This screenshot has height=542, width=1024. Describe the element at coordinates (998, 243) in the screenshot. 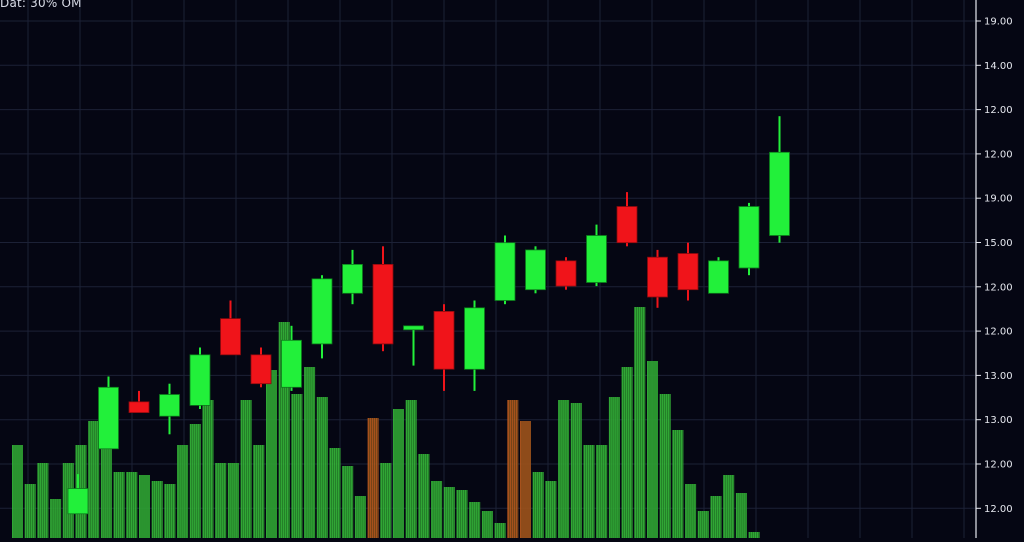

I see `y-tick-label: 15.00` at that location.